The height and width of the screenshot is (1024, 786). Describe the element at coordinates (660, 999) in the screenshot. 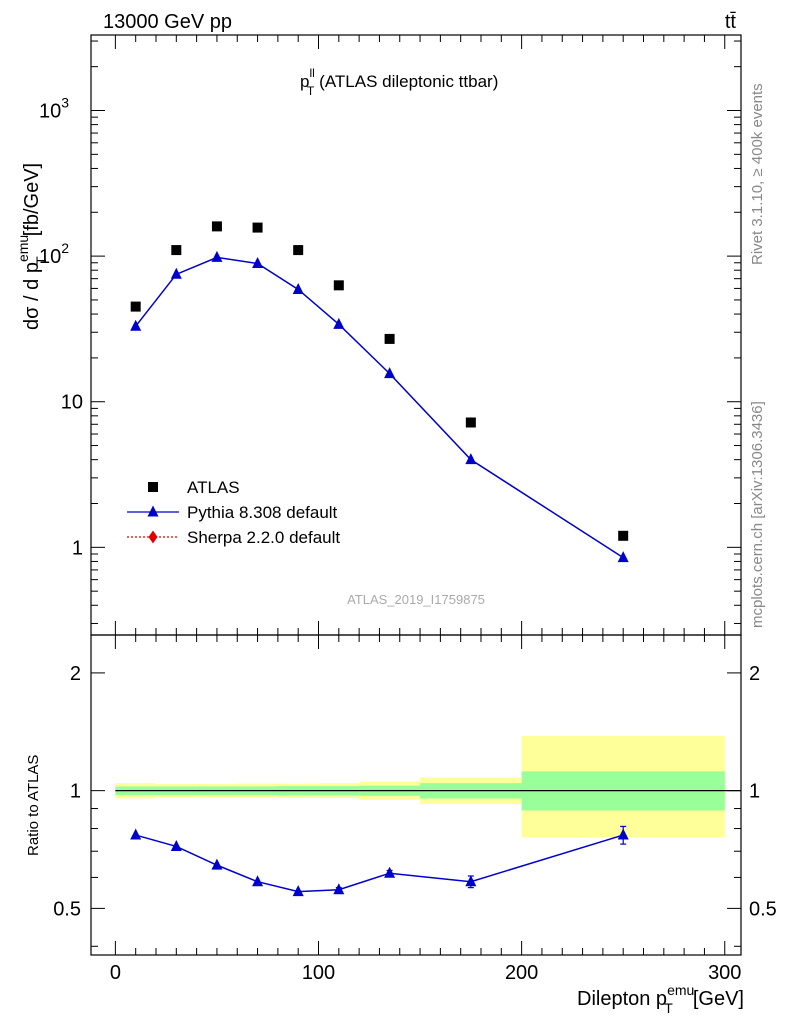

I see `x-axis-label: Dilepton pemu T [GeV]` at that location.